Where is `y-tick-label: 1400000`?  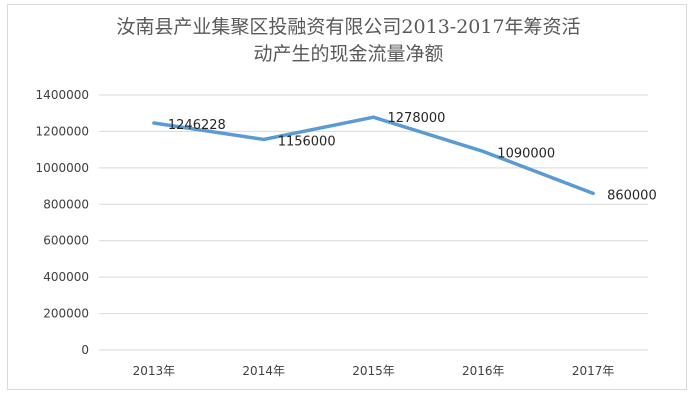 y-tick-label: 1400000 is located at coordinates (62, 95).